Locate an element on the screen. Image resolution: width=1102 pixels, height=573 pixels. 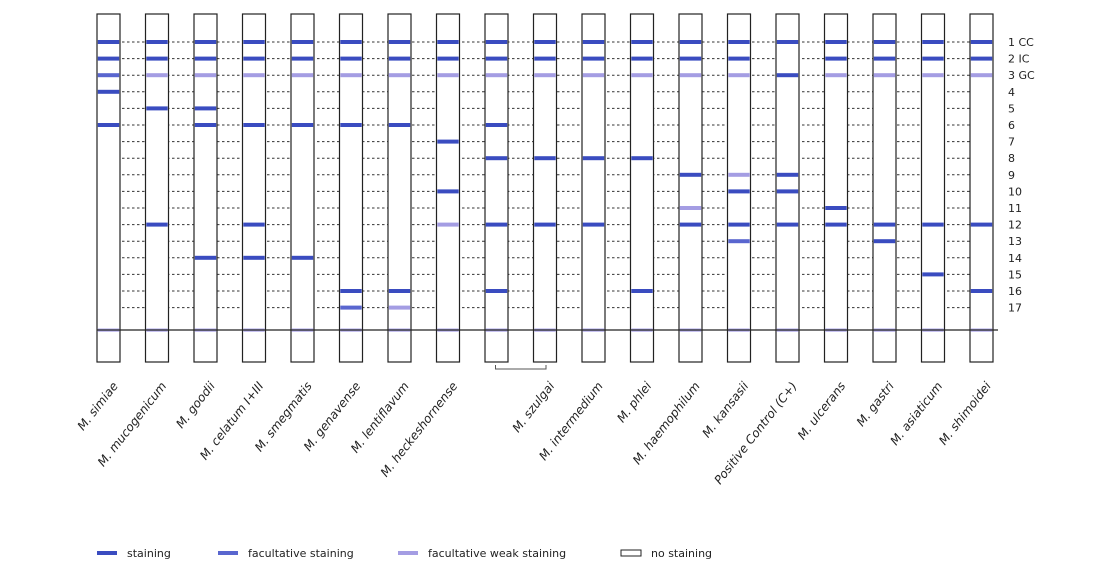
strip-bracket is located at coordinates (521, 367).